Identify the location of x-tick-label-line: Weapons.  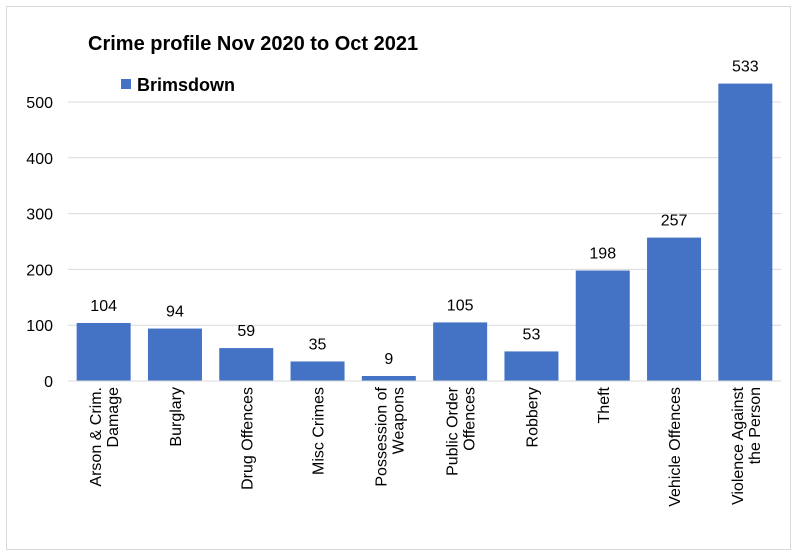
(398, 420).